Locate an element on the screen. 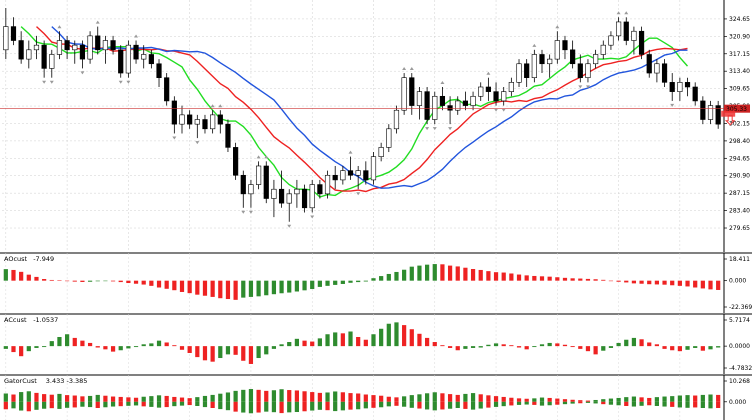 Image resolution: width=752 pixels, height=420 pixels. y-tick-label: 290.90 is located at coordinates (739, 176).